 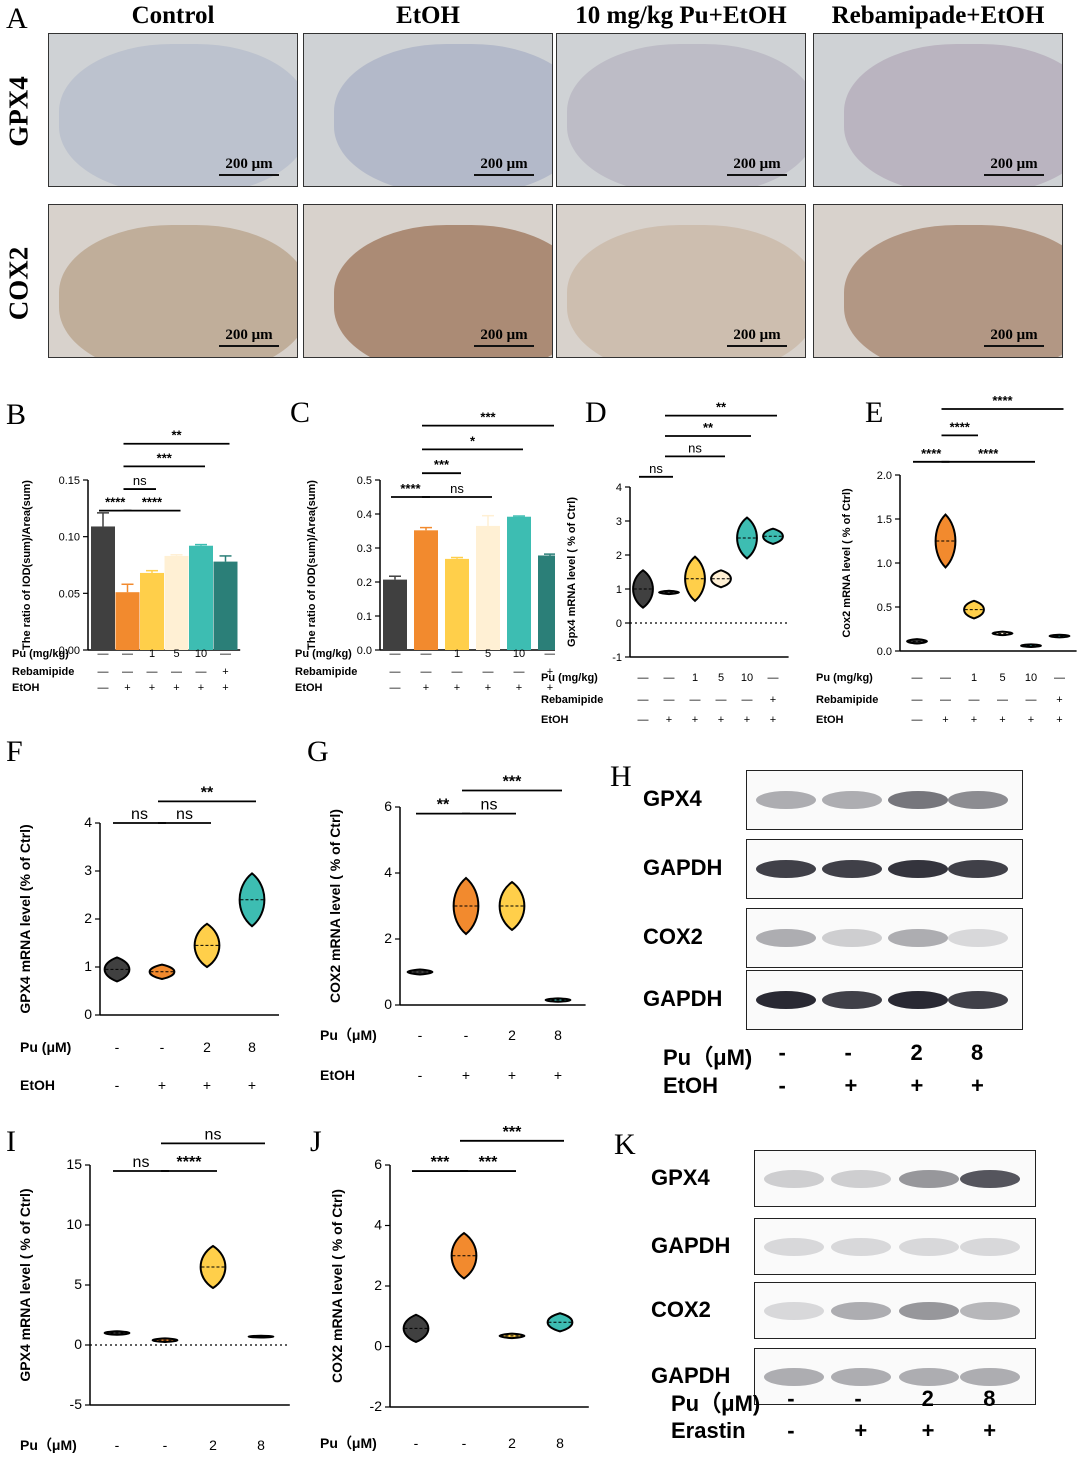 What do you see at coordinates (681, 1309) in the screenshot?
I see `blot-label-cox2: COX2` at bounding box center [681, 1309].